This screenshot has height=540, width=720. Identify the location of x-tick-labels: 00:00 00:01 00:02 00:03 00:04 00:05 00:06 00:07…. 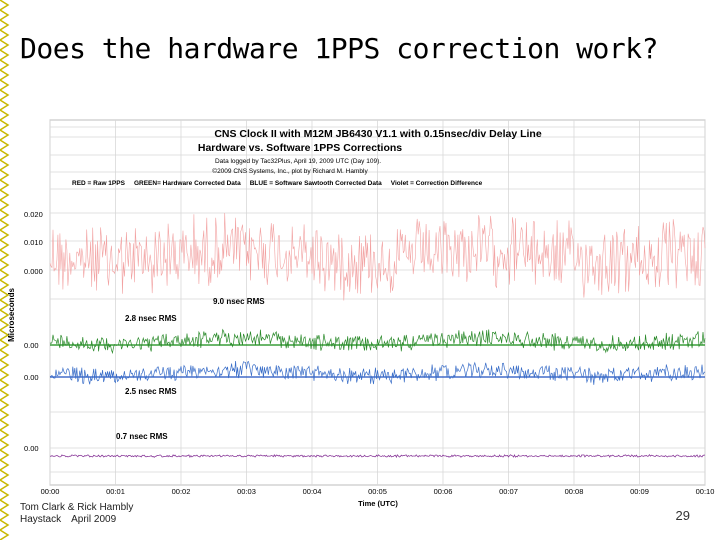
(378, 491).